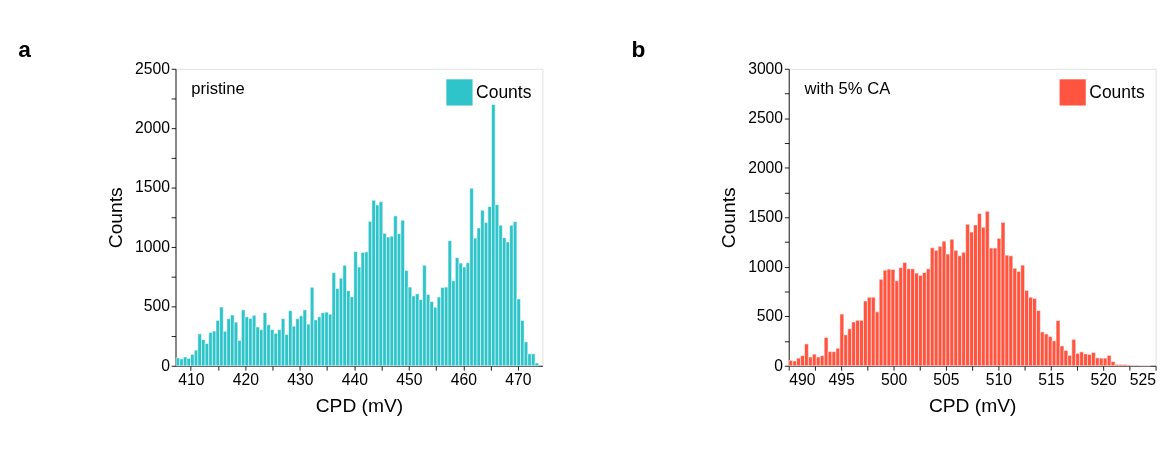 Image resolution: width=1174 pixels, height=473 pixels. I want to click on x-tick-label: 520, so click(1104, 379).